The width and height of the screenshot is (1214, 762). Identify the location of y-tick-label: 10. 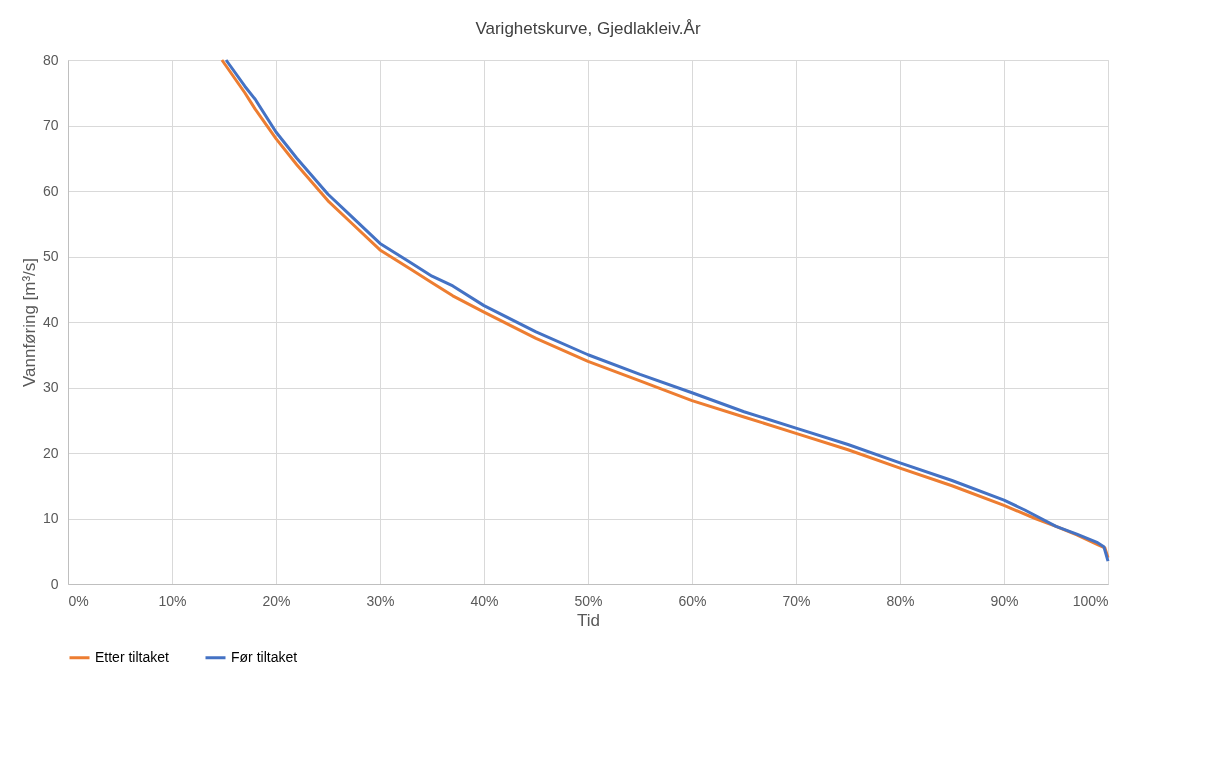
(50, 518).